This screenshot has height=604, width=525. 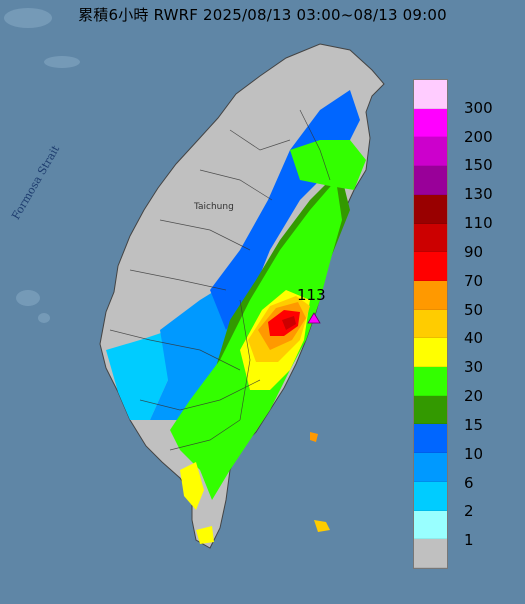 I want to click on legend-label: 300, so click(x=478, y=107).